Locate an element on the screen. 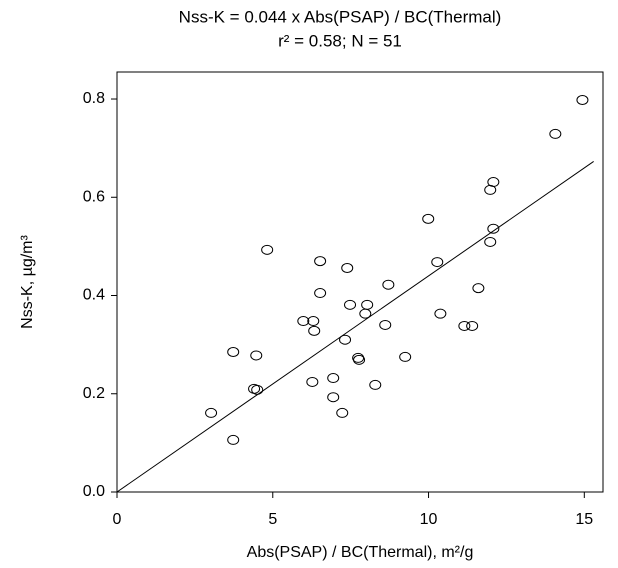 The height and width of the screenshot is (568, 618). y-tick-label: 0.8 is located at coordinates (94, 98).